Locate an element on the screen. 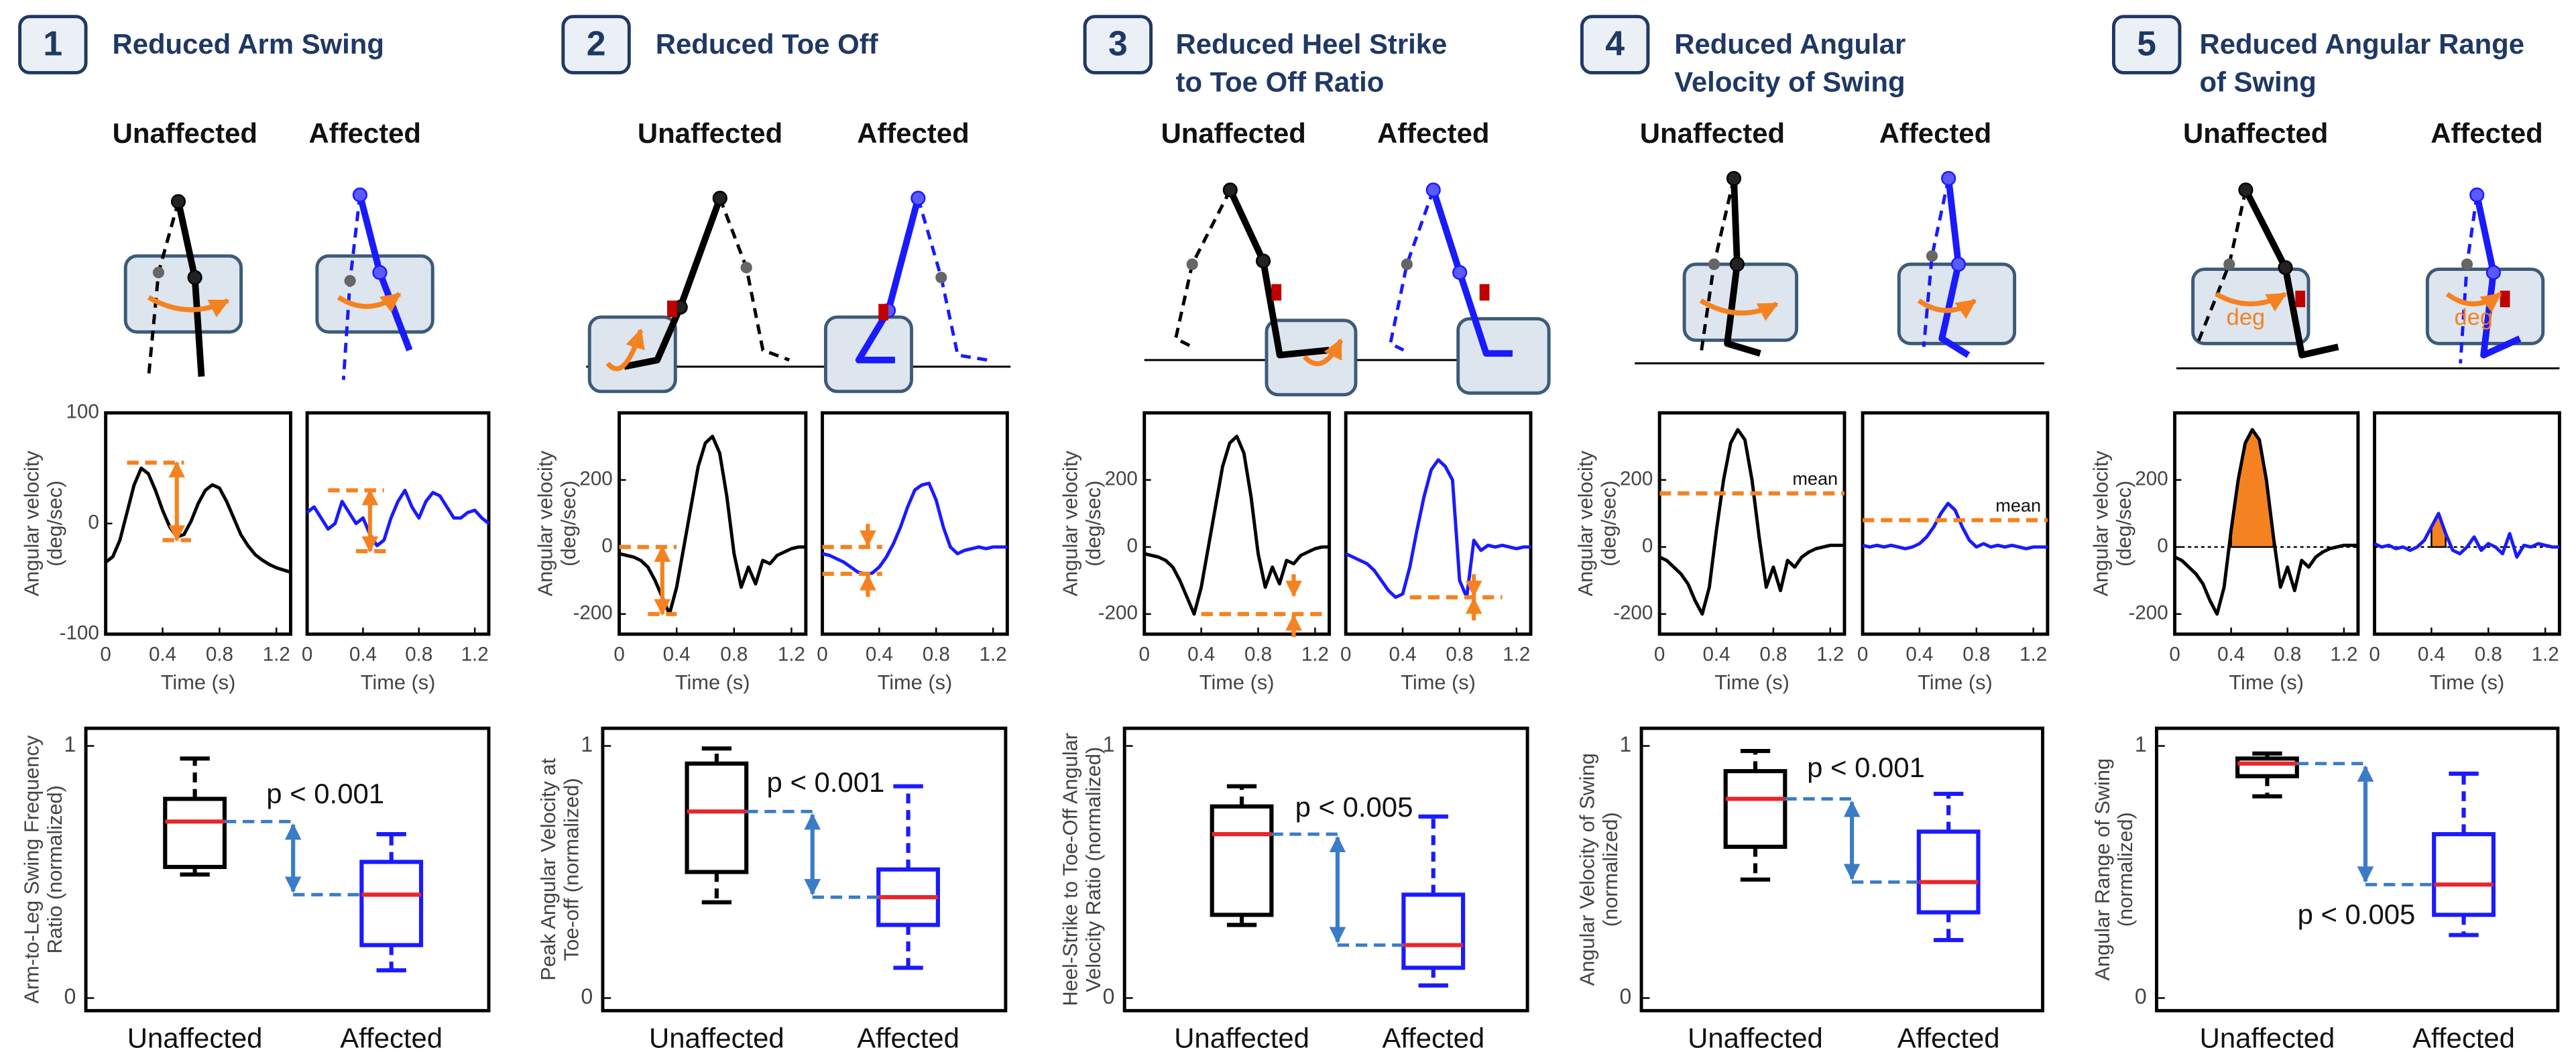 The image size is (2576, 1052). line-chart: 0 0.4 0.8 1.2 Time (s) is located at coordinates (1436, 553).